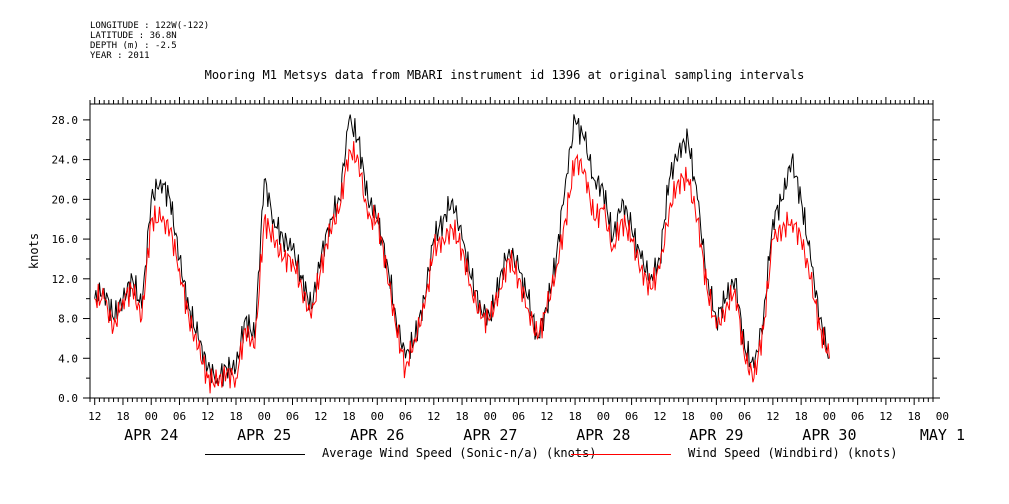 This screenshot has height=504, width=1009. Describe the element at coordinates (459, 453) in the screenshot. I see `legend-label-sonic: Average Wind Speed (Sonic-n/a) (knots)` at that location.